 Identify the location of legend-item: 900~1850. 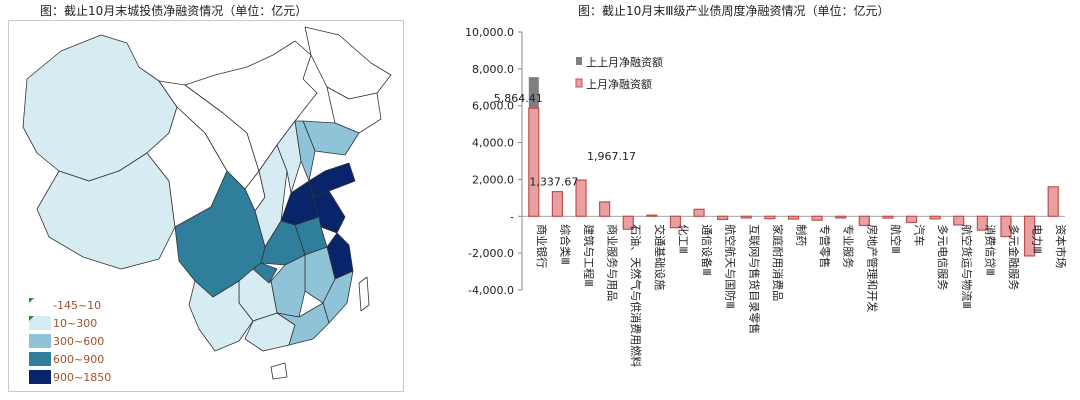
(70, 377).